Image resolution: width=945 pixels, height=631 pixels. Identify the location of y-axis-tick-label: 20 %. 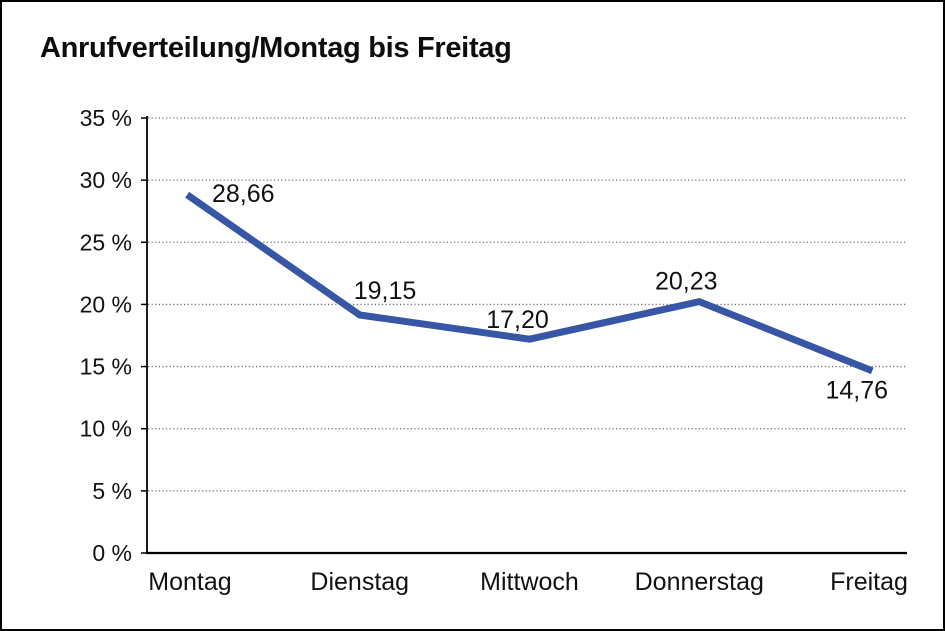
(106, 304).